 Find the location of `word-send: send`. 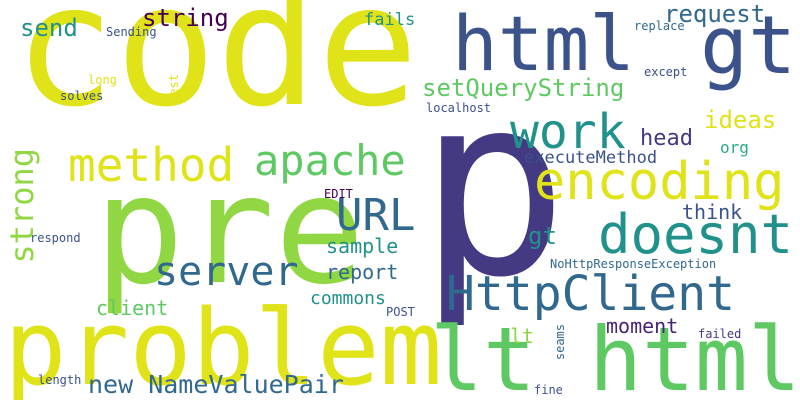

word-send: send is located at coordinates (49, 28).